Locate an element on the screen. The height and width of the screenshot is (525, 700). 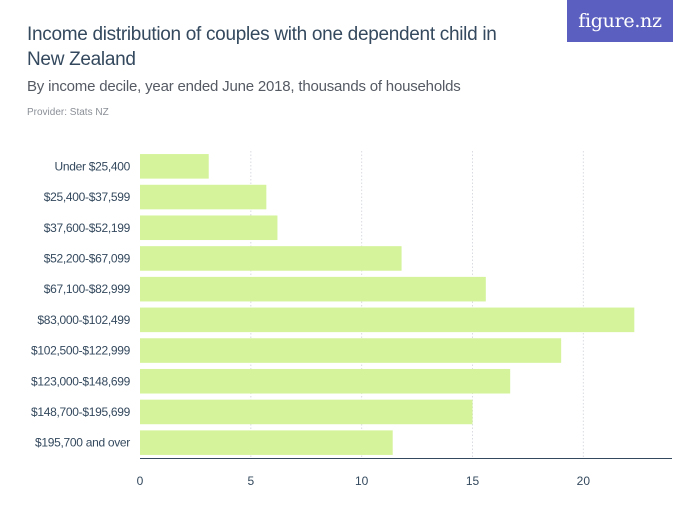
y-category-label: $37,600-$52,199 is located at coordinates (87, 228).